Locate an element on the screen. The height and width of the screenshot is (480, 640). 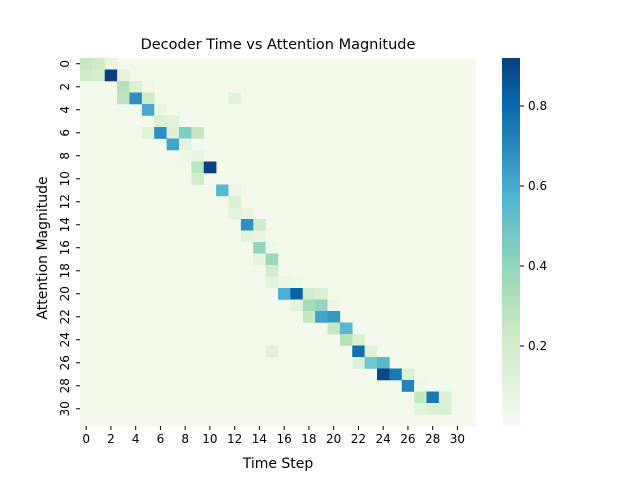
y-tick-label: 12 is located at coordinates (65, 201).